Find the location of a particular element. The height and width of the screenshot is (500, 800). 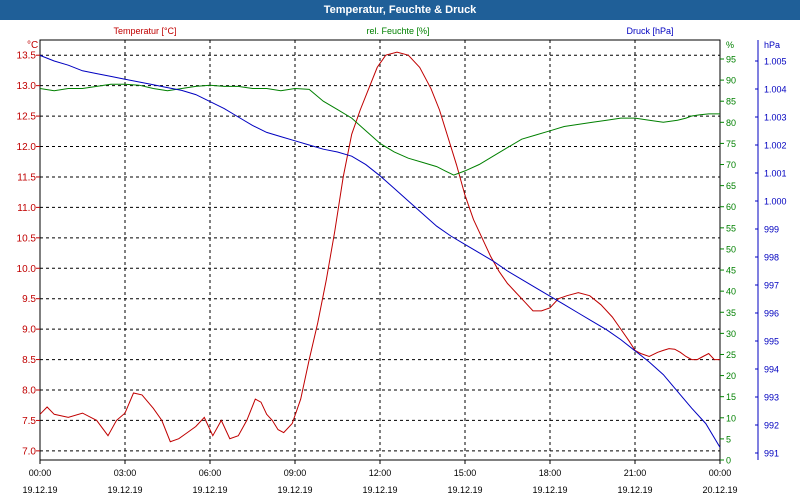

legend-temperatur: Temperatur [°C] is located at coordinates (144, 31).